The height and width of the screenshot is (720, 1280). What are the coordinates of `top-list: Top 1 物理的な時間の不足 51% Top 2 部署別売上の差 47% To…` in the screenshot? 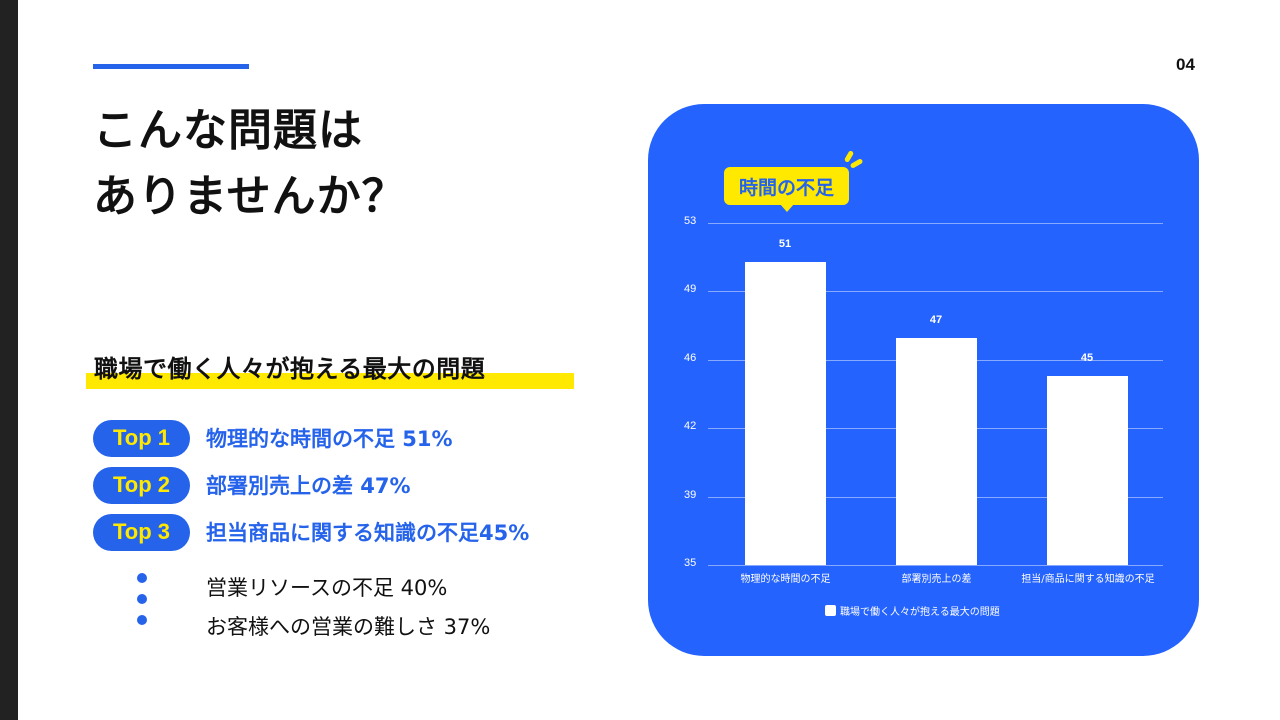 It's located at (311, 489).